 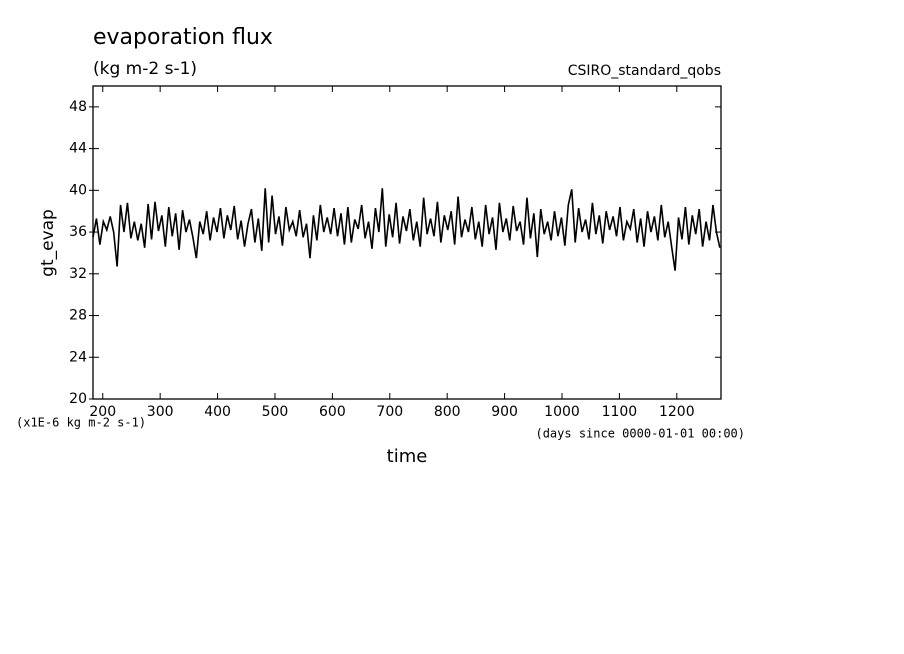 What do you see at coordinates (78, 357) in the screenshot?
I see `y-tick-label: 24` at bounding box center [78, 357].